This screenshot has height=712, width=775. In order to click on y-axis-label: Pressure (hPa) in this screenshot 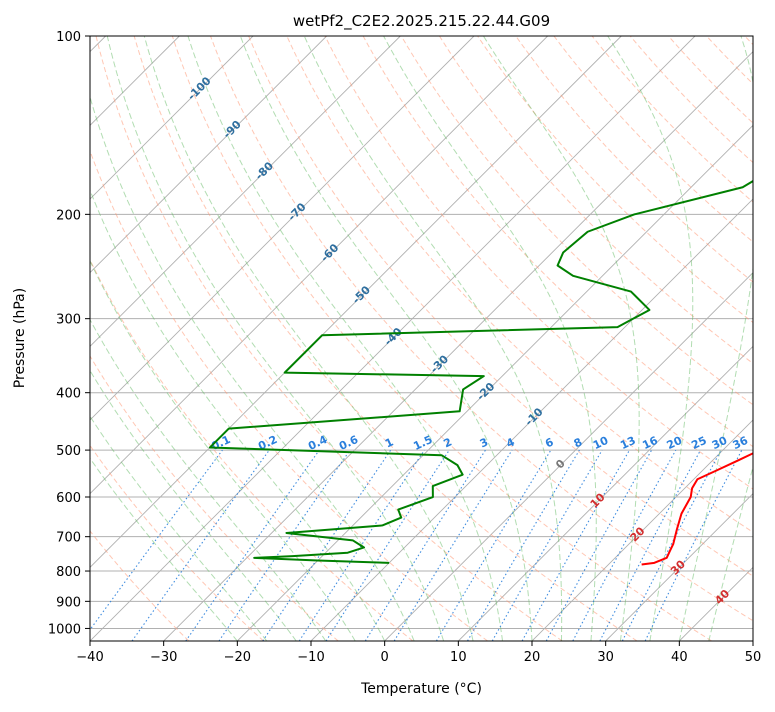, I will do `click(20, 338)`.